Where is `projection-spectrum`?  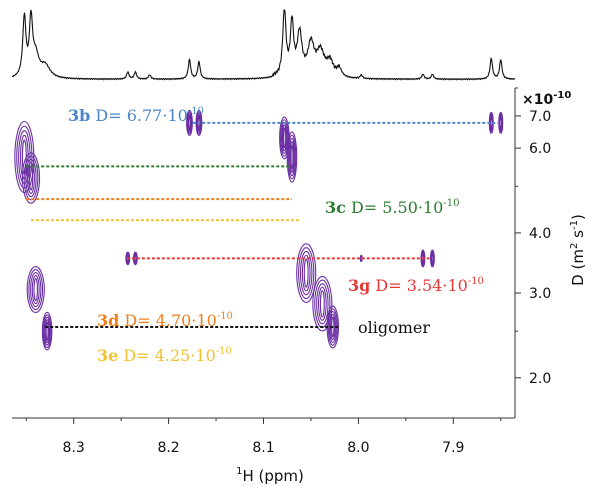 projection-spectrum is located at coordinates (263, 45).